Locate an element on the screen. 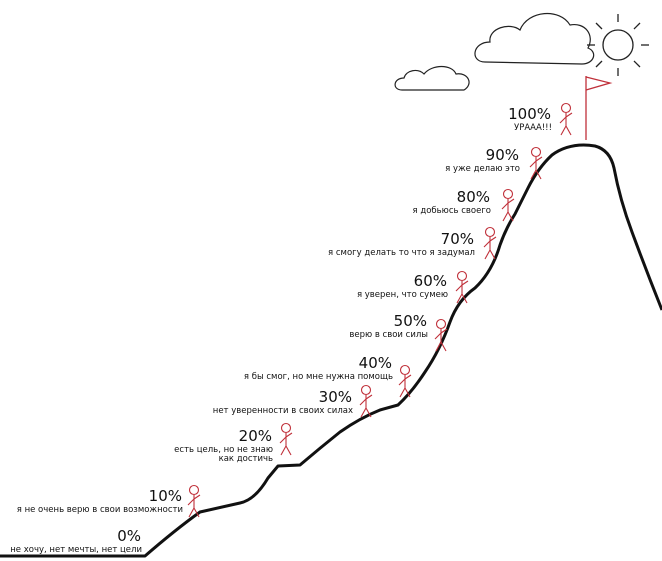 The image size is (662, 561). sun is located at coordinates (618, 45).